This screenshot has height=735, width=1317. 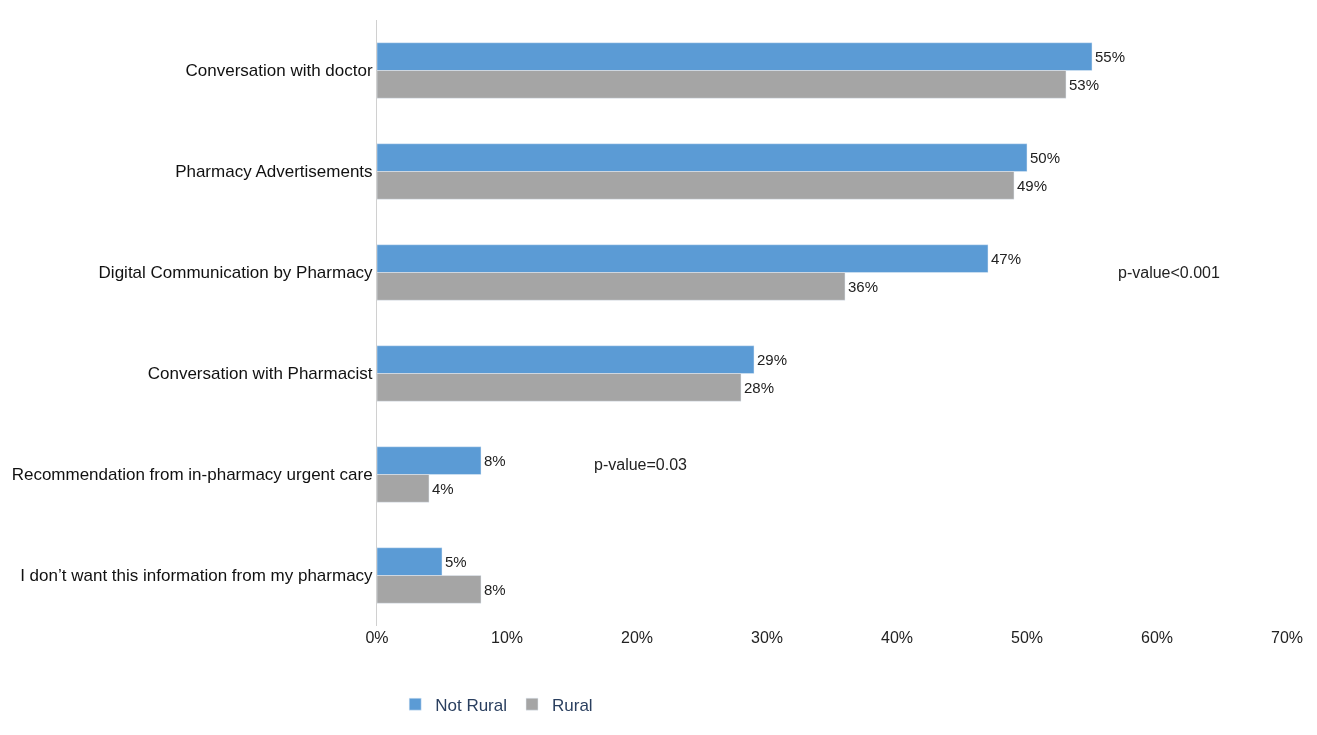 I want to click on y-tick-label: Digital Communication by Pharmacy, so click(x=236, y=273).